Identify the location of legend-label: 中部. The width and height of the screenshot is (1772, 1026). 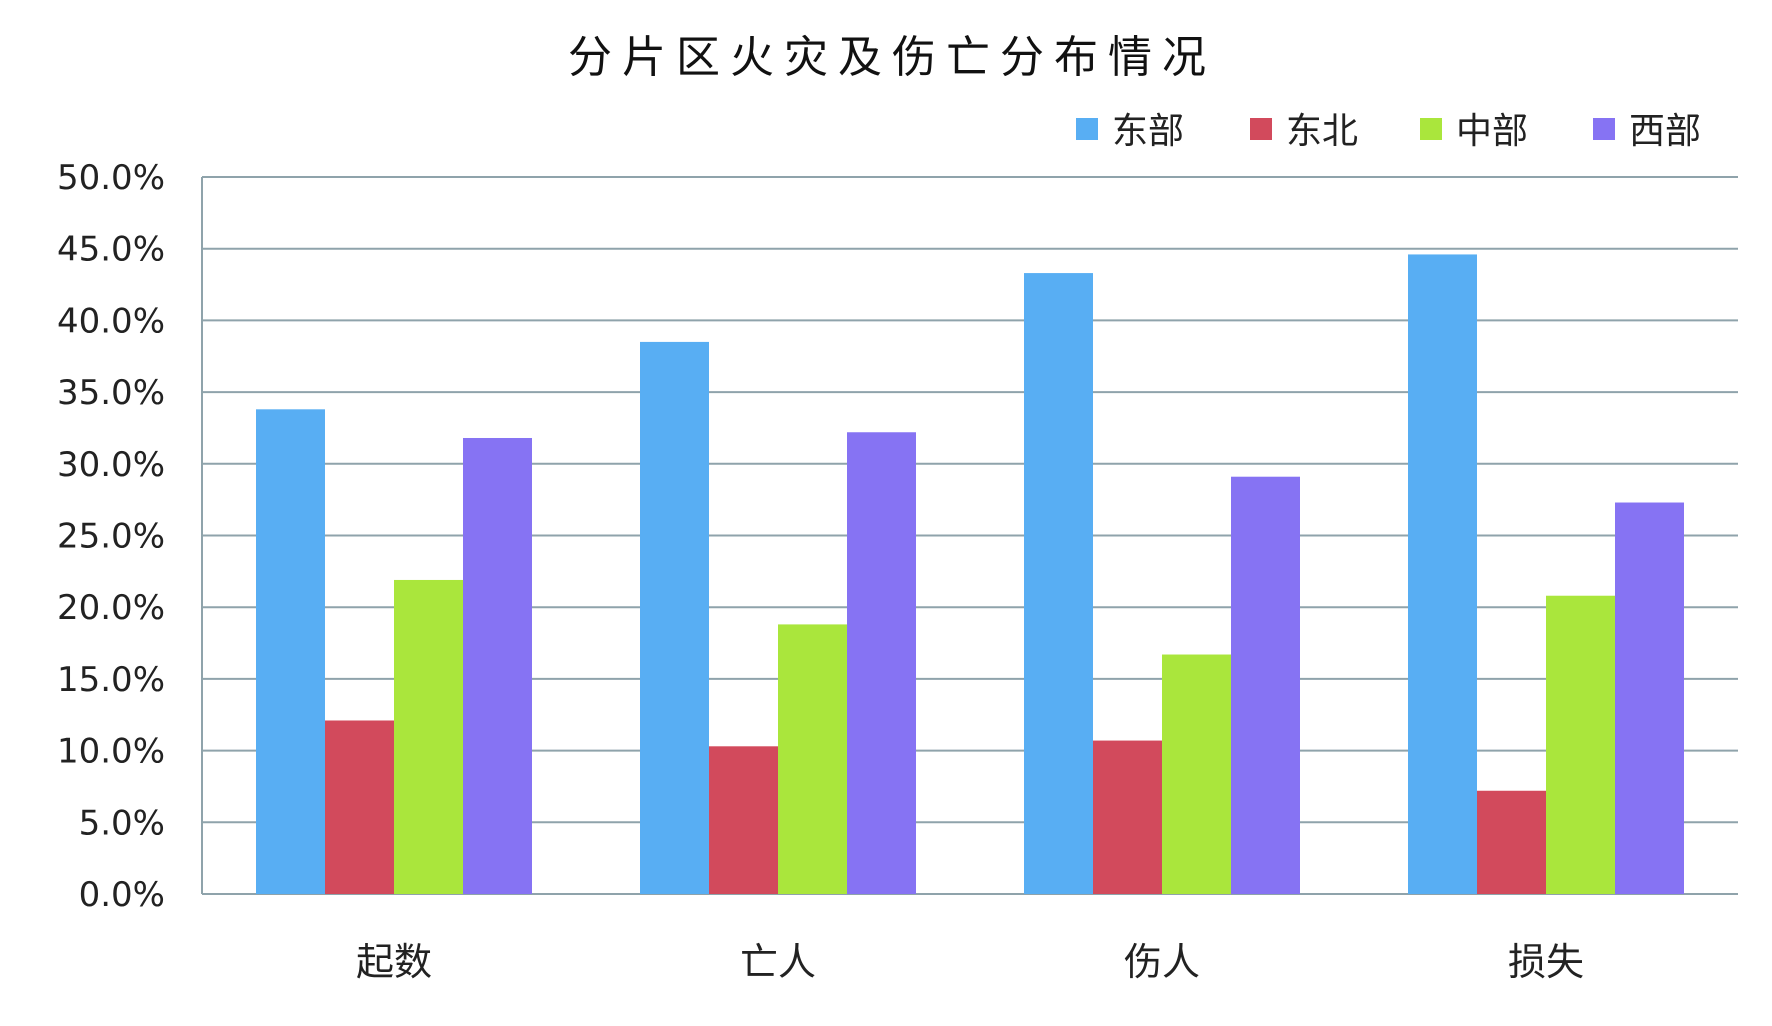
(1492, 131).